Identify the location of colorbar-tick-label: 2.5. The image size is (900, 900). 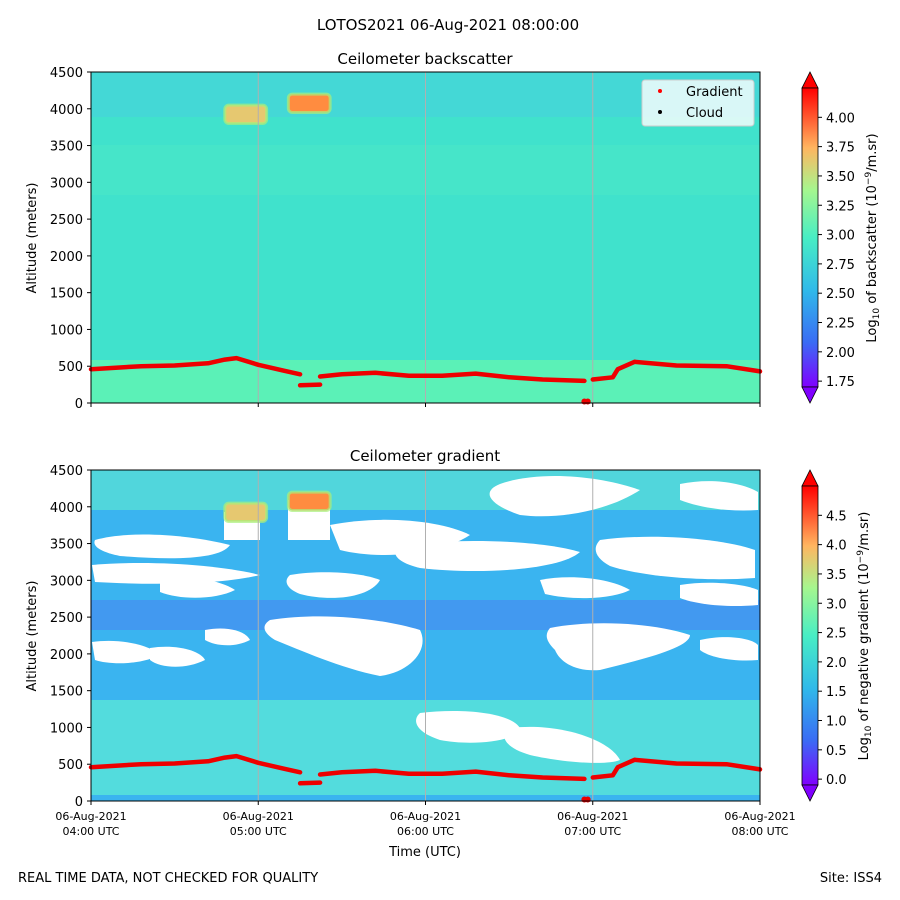
(836, 634).